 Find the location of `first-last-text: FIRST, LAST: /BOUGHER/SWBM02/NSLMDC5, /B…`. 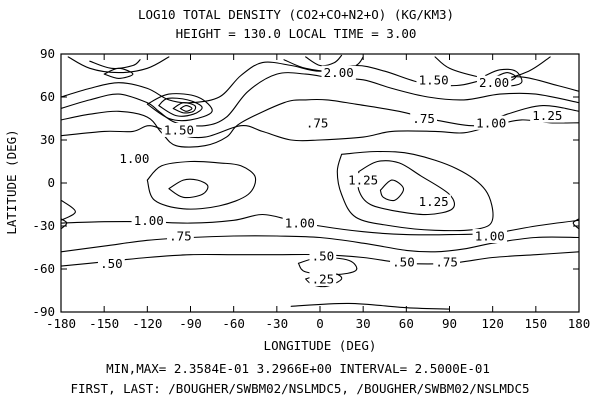

first-last-text: FIRST, LAST: /BOUGHER/SWBM02/NSLMDC5, /B… is located at coordinates (299, 388).